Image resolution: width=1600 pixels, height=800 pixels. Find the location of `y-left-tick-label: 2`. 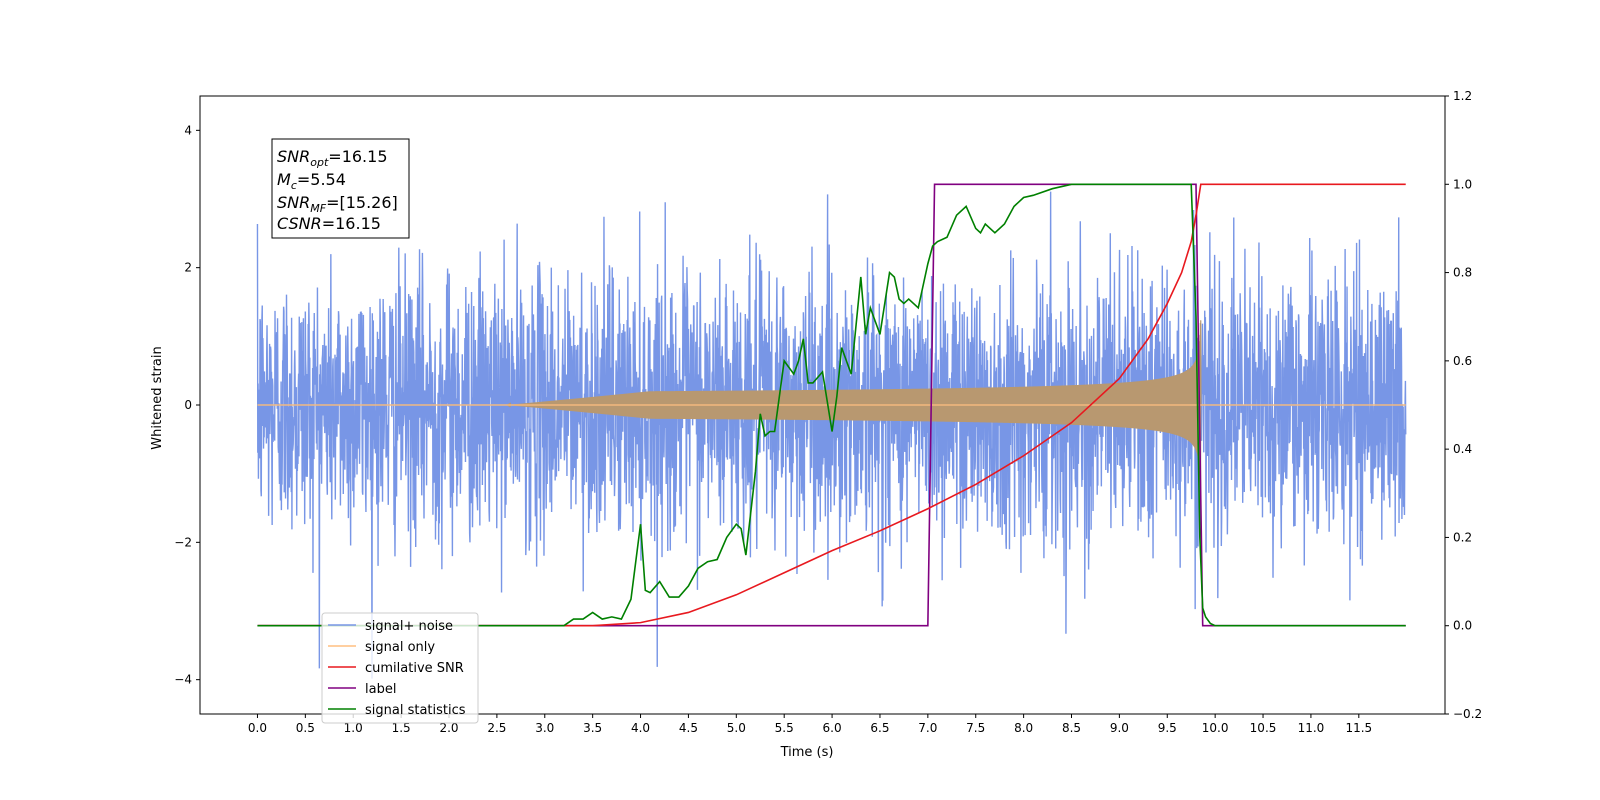

y-left-tick-label: 2 is located at coordinates (188, 268).